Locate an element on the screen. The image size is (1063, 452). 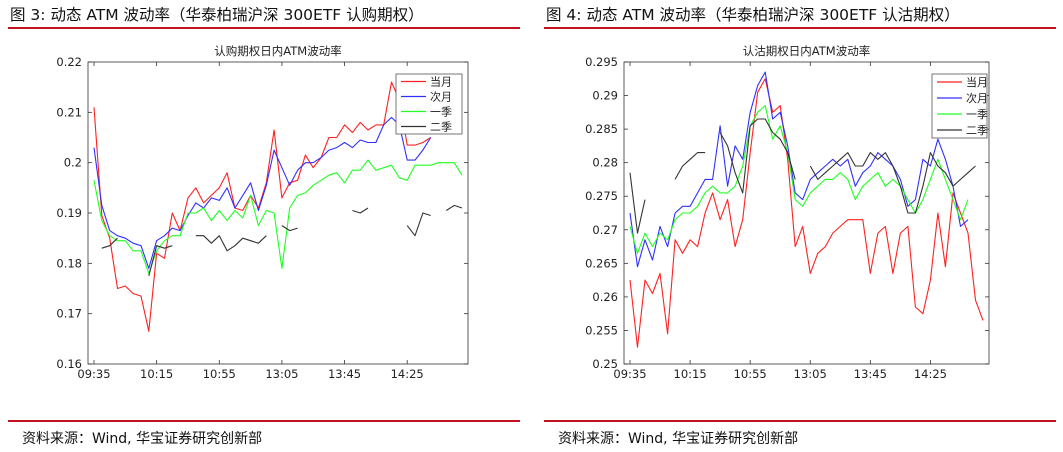
figure-title: 图 3: 动态 ATM 波动率（华泰柏瑞沪深 300ETF 认购期权） is located at coordinates (217, 15).